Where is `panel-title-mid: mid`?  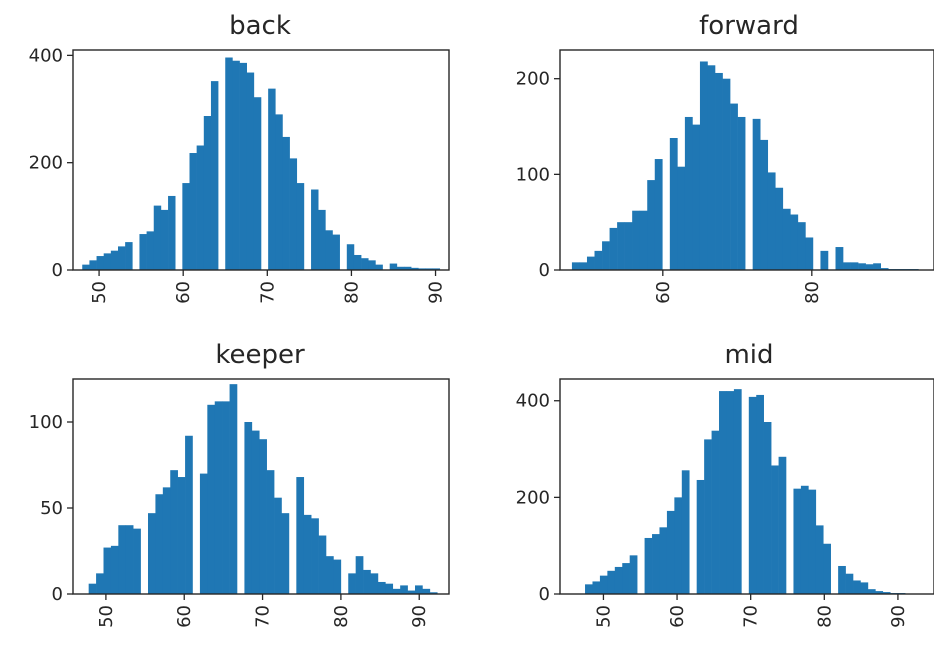
panel-title-mid: mid is located at coordinates (748, 355).